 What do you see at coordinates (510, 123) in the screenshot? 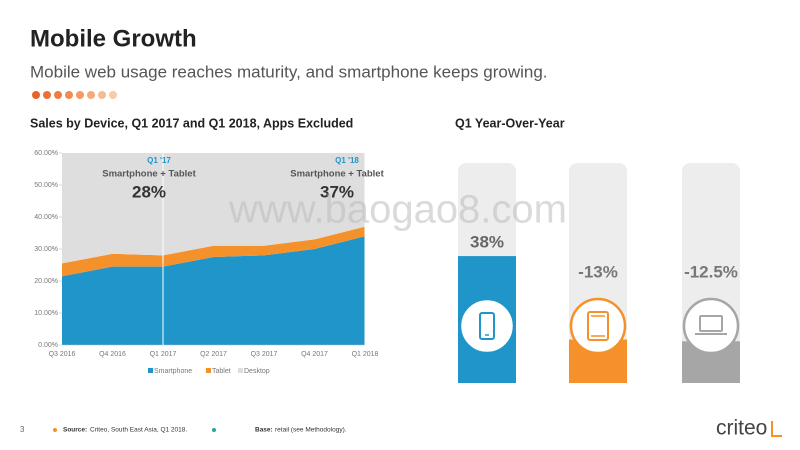
I see `chart-title: Q1 Year-Over-Year` at bounding box center [510, 123].